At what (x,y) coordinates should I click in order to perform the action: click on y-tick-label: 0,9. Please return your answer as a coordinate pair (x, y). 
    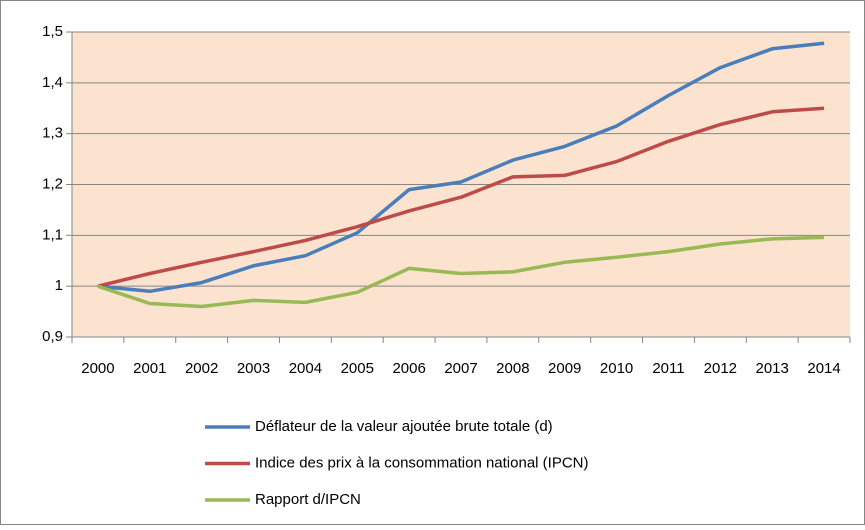
    Looking at the image, I should click on (52, 336).